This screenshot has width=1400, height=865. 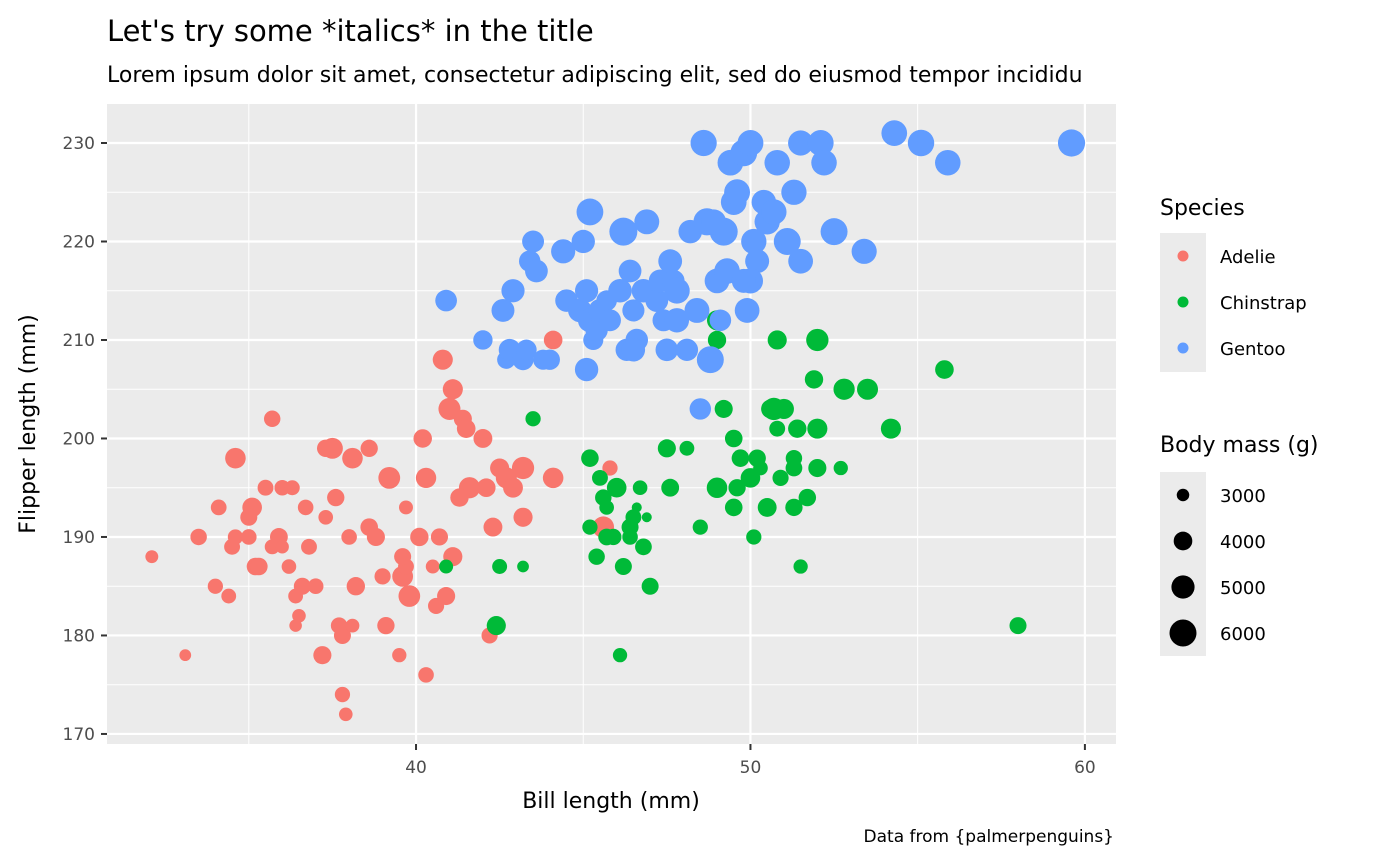 I want to click on y-axis-label: Flipper length (mm), so click(x=28, y=424).